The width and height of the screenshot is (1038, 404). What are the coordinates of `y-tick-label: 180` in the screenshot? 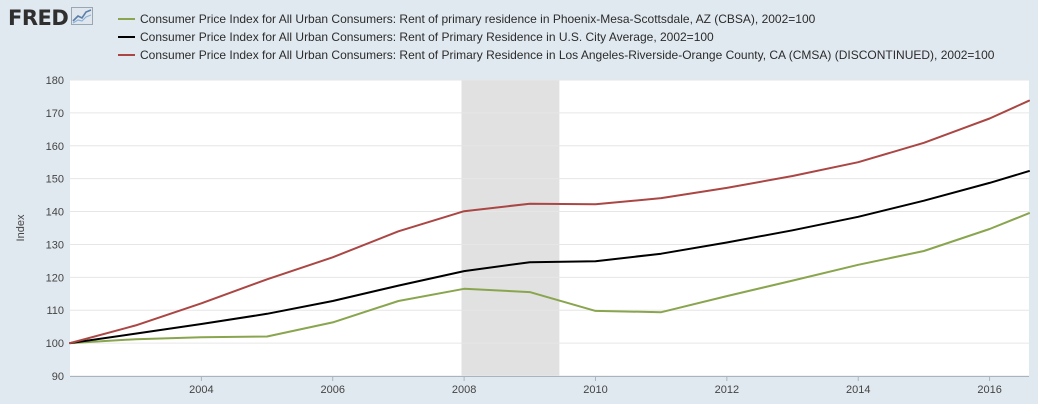 It's located at (55, 81).